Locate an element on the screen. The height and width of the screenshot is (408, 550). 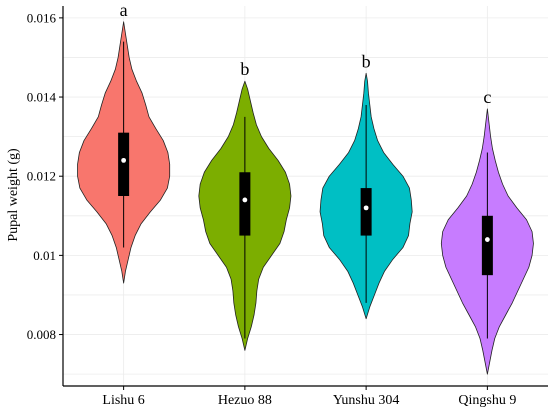
x-tick-label: Lishu 6 is located at coordinates (123, 400).